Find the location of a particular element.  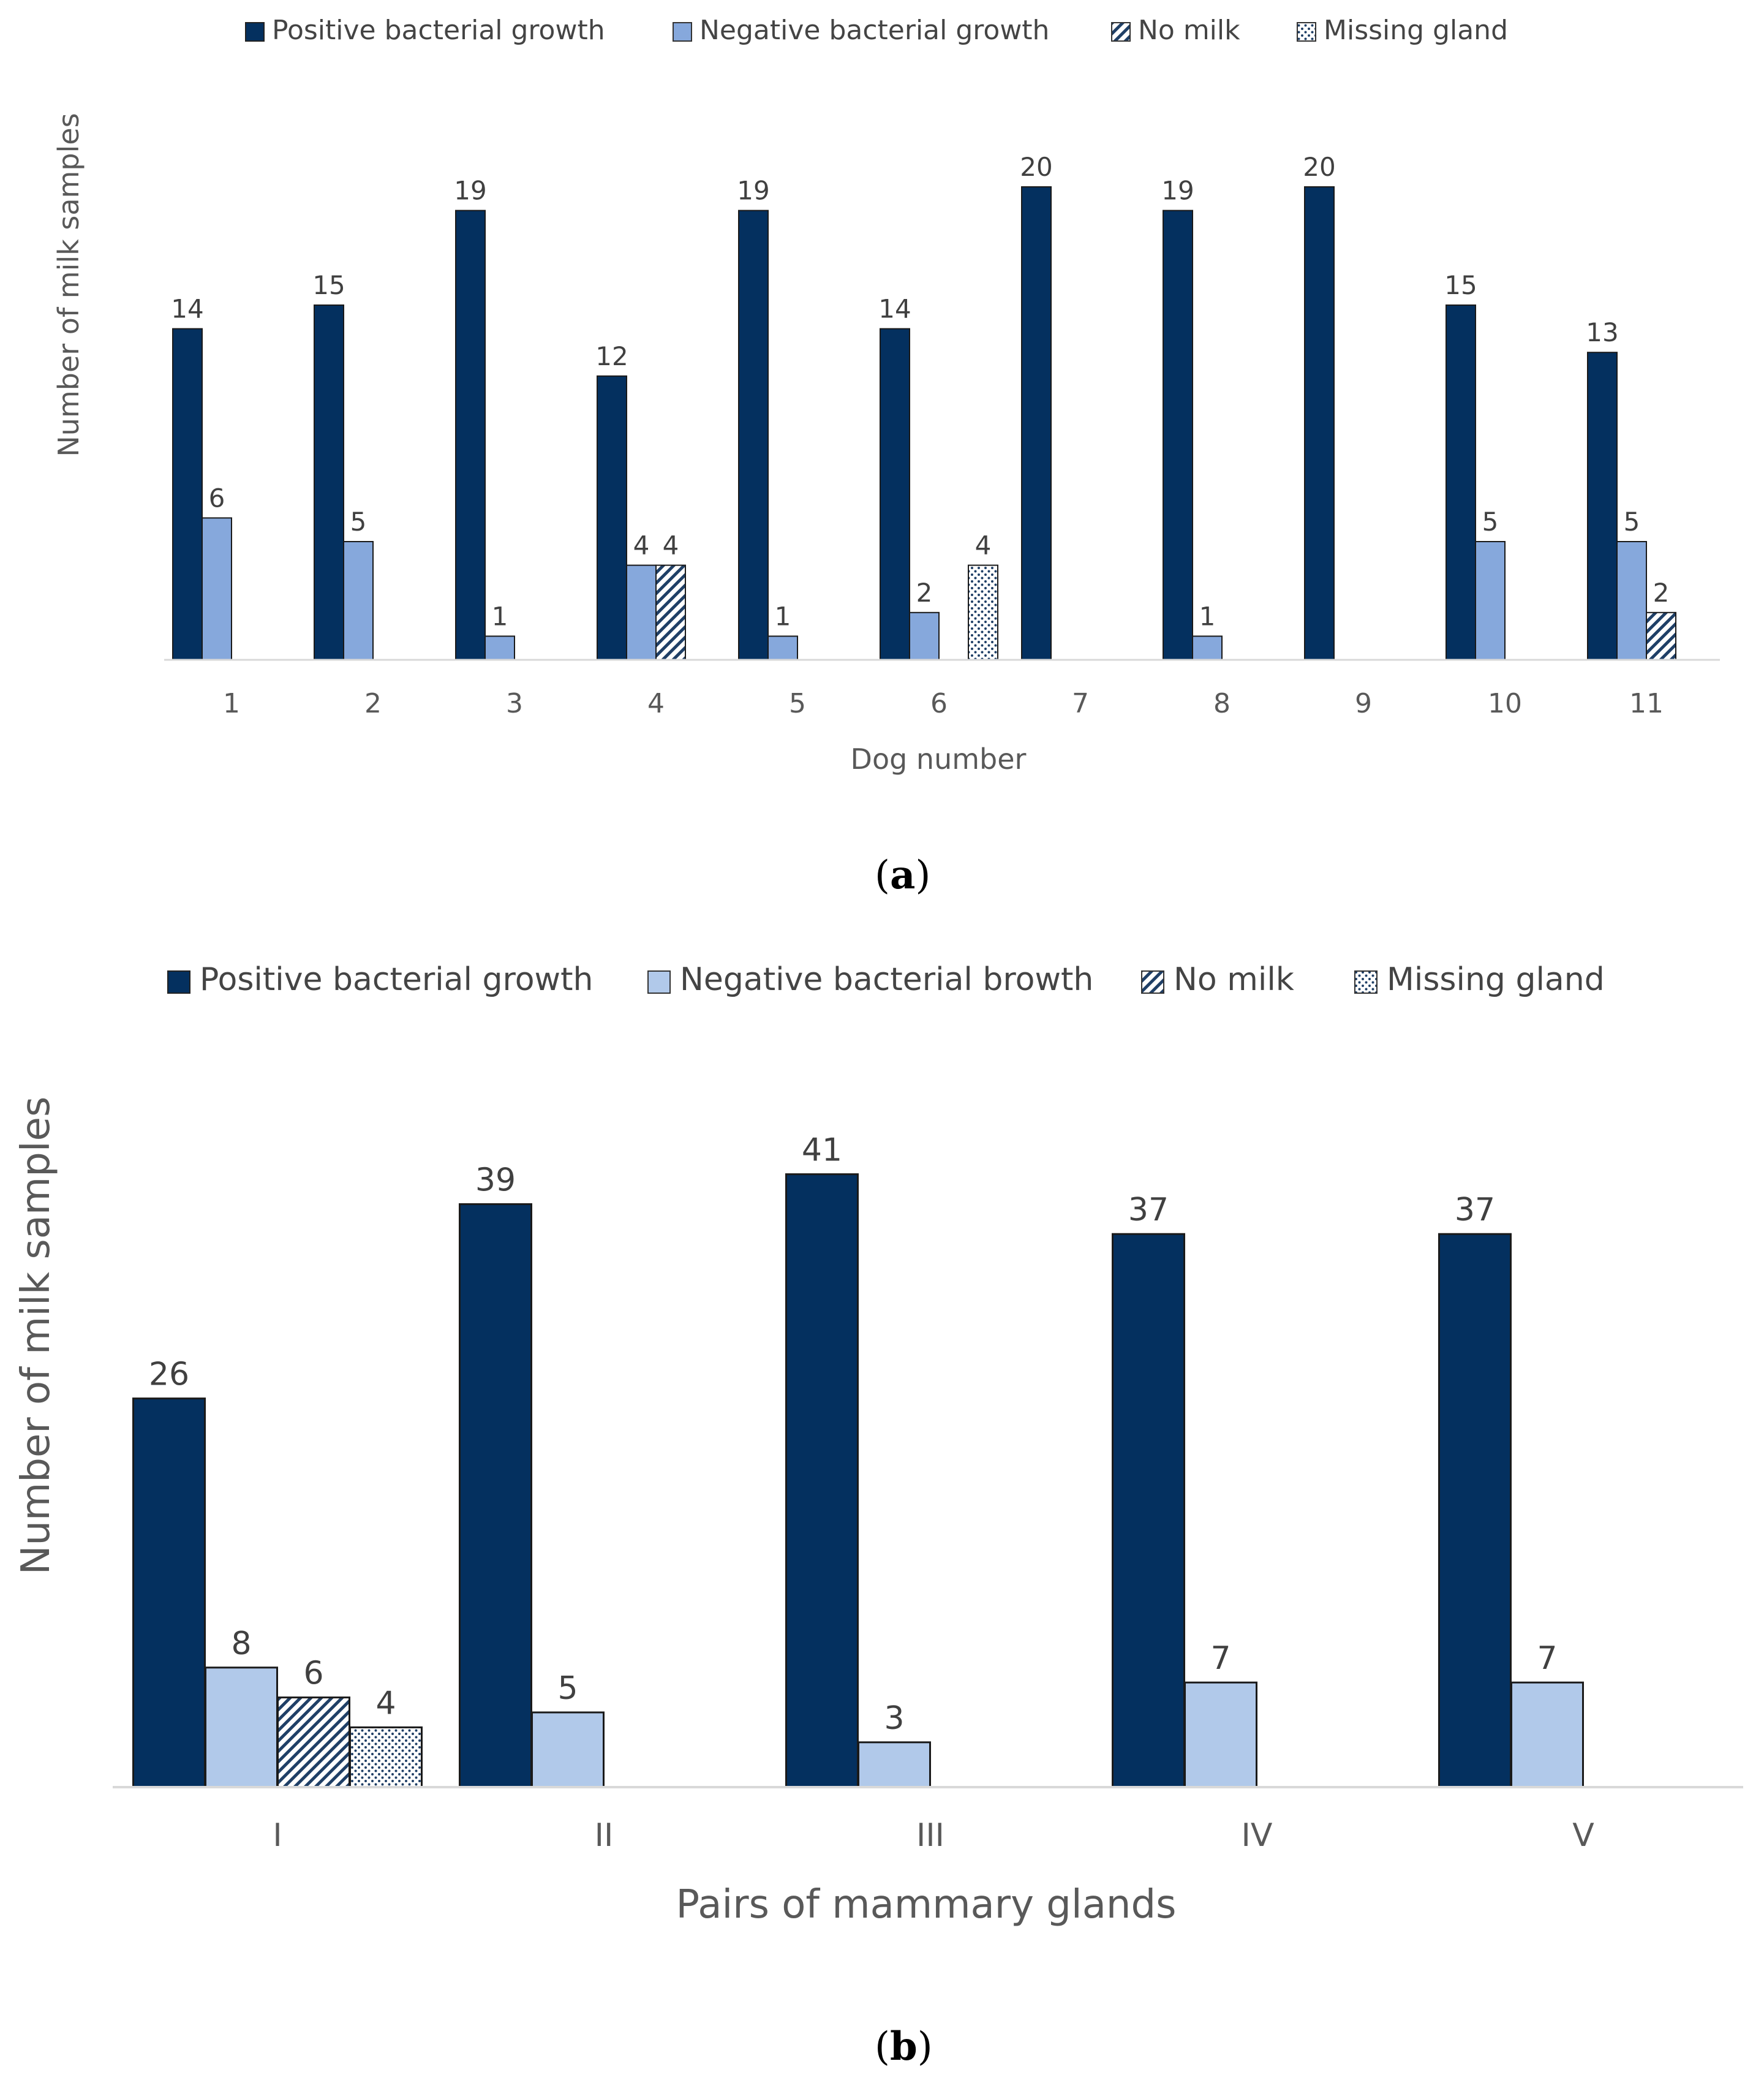

data-label-b-IV-series-1: 37 is located at coordinates (1148, 1210).